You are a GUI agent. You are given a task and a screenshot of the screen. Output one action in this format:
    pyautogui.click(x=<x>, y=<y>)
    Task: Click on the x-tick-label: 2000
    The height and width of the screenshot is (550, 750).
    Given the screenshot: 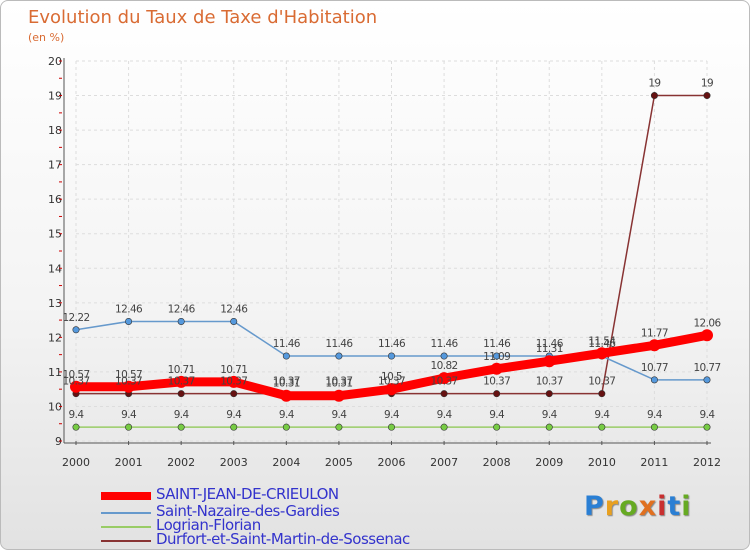 What is the action you would take?
    pyautogui.click(x=76, y=462)
    